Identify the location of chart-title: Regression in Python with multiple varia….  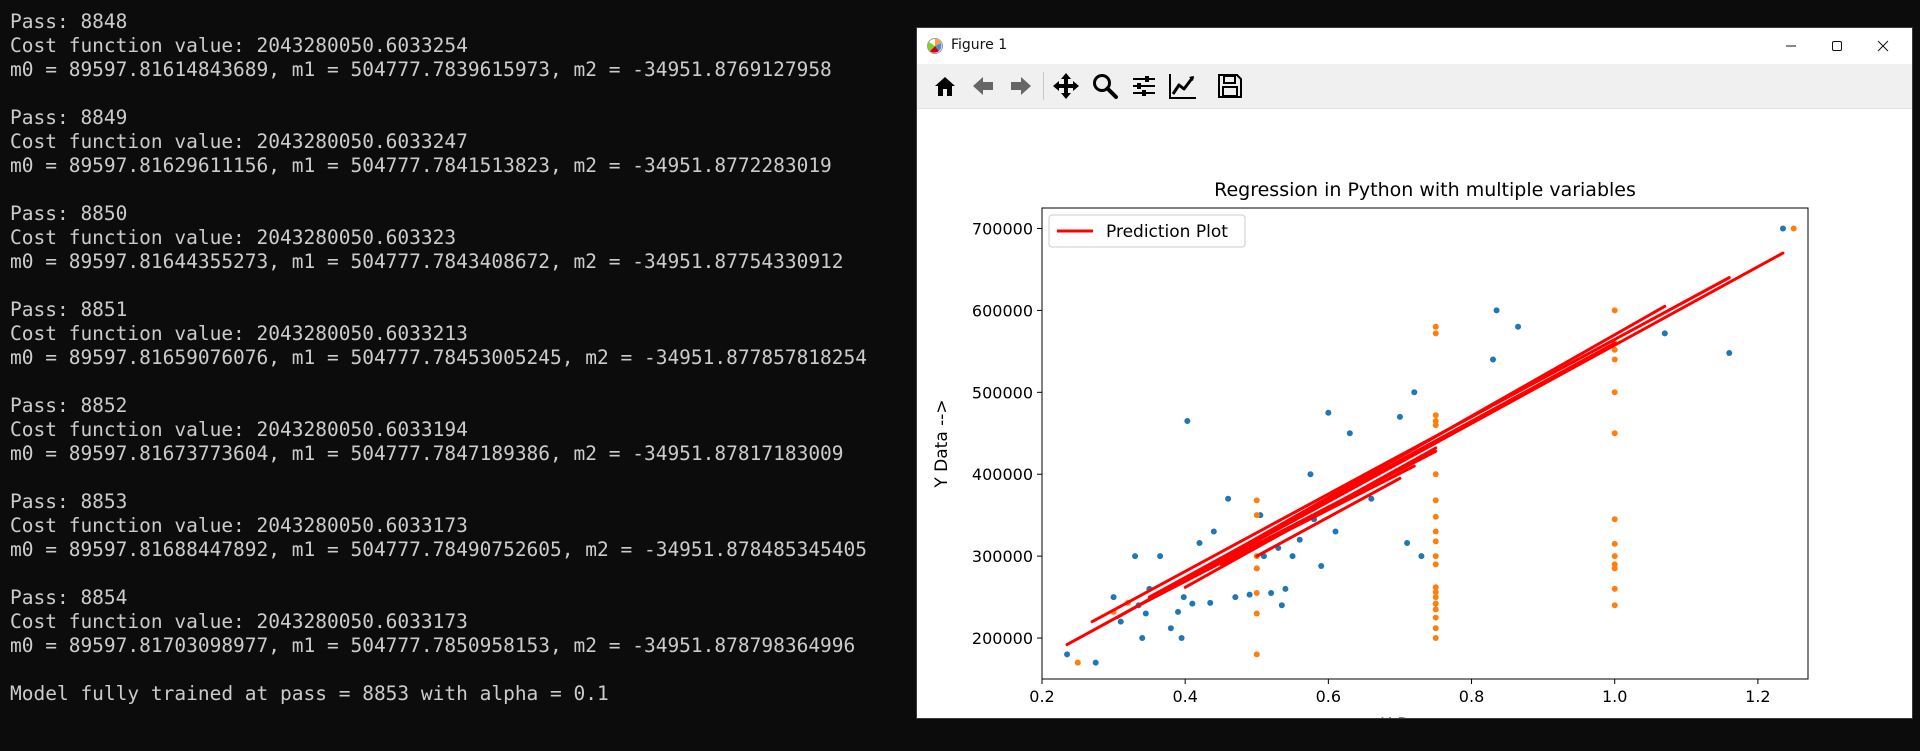
(1425, 190).